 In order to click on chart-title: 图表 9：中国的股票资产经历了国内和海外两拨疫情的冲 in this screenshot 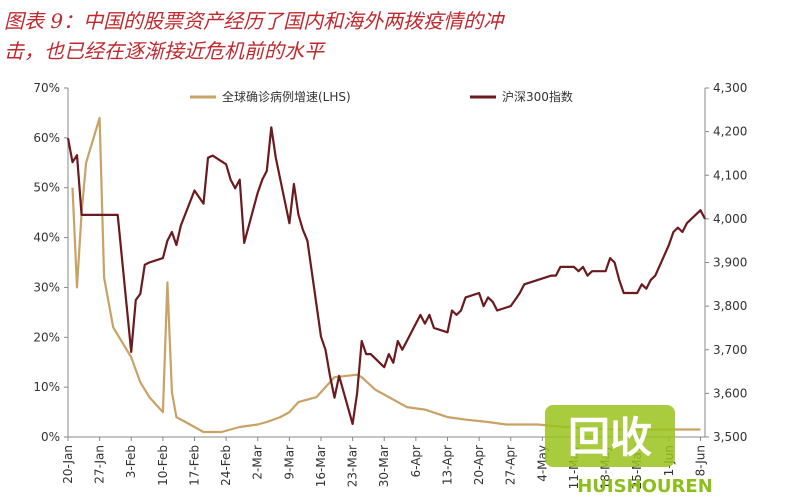, I will do `click(254, 21)`.